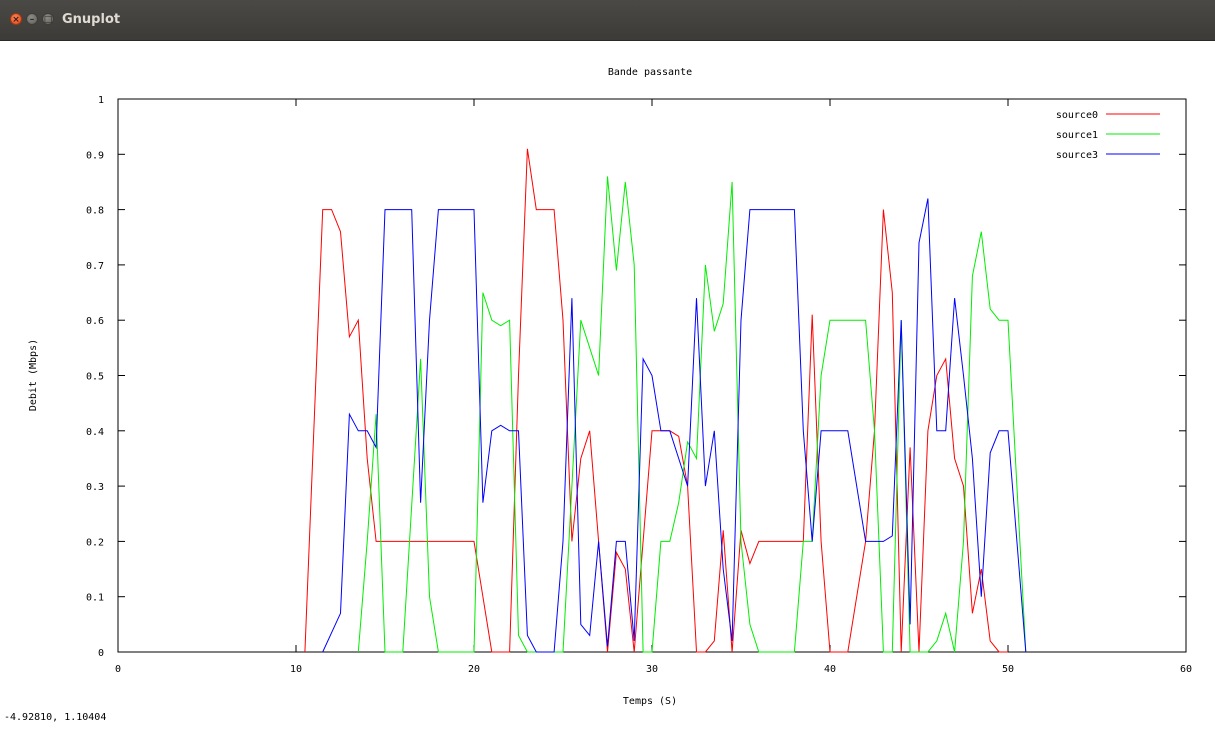  Describe the element at coordinates (95, 266) in the screenshot. I see `y-tick-label: 0.7` at that location.